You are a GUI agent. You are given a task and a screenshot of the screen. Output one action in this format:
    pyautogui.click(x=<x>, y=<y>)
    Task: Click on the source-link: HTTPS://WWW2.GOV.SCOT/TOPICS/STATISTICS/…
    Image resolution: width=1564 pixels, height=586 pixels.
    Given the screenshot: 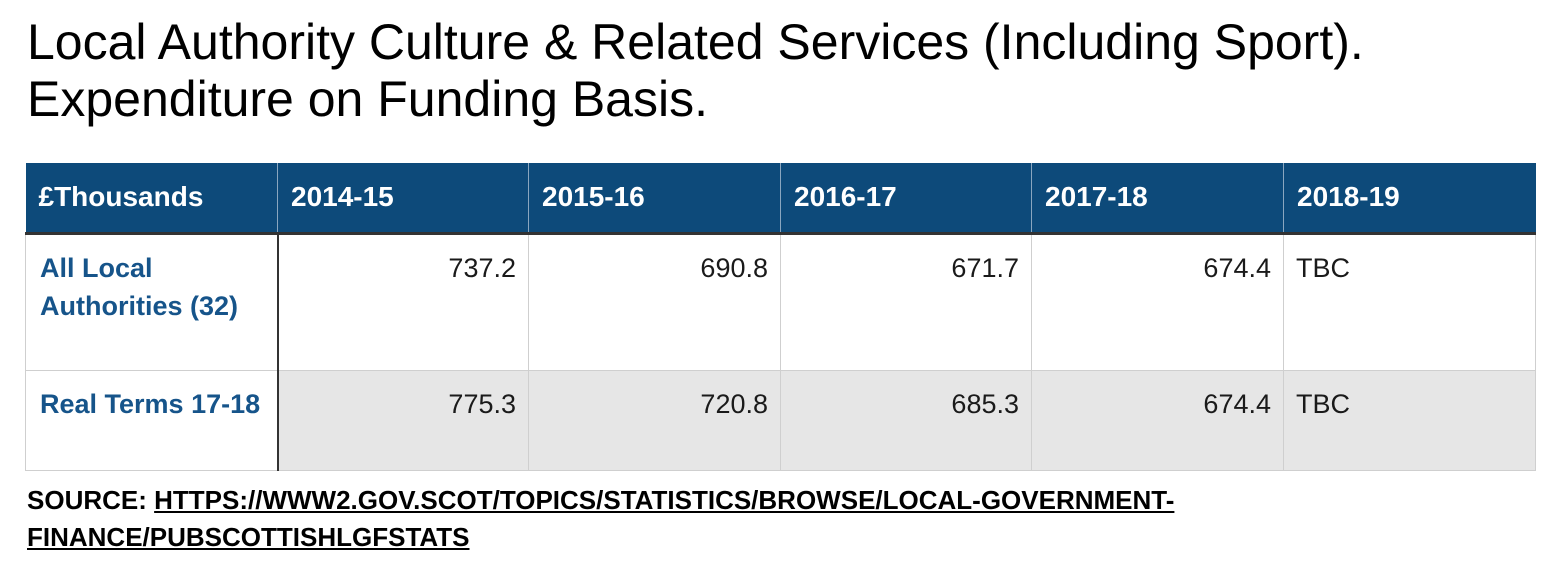 What is the action you would take?
    pyautogui.click(x=601, y=518)
    